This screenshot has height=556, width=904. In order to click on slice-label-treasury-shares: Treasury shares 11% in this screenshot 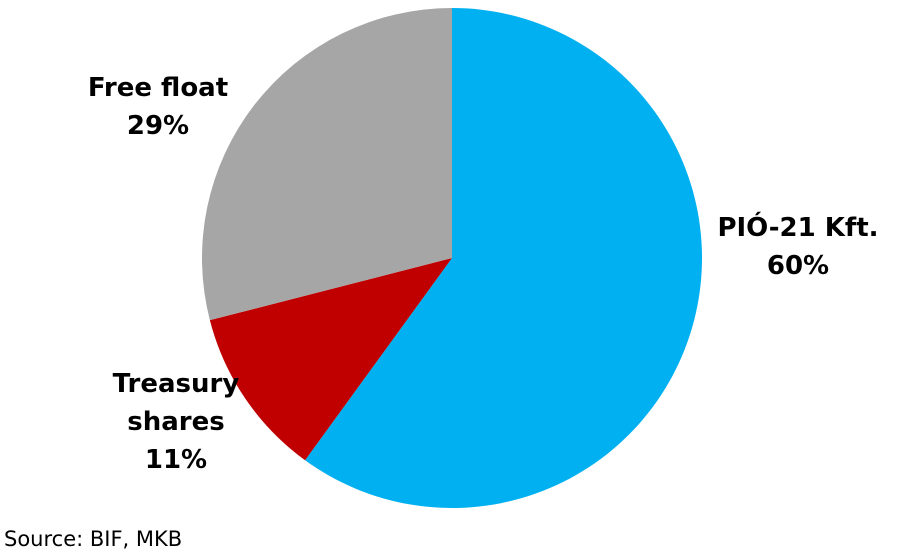, I will do `click(176, 422)`.